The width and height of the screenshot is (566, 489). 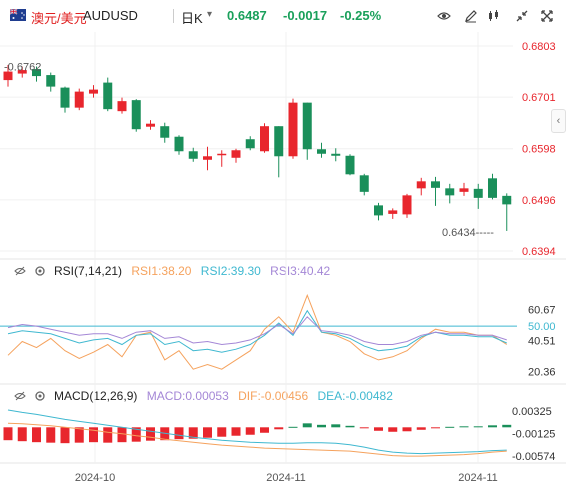 I want to click on macd-axis-tick-label: 0.00325, so click(x=532, y=412).